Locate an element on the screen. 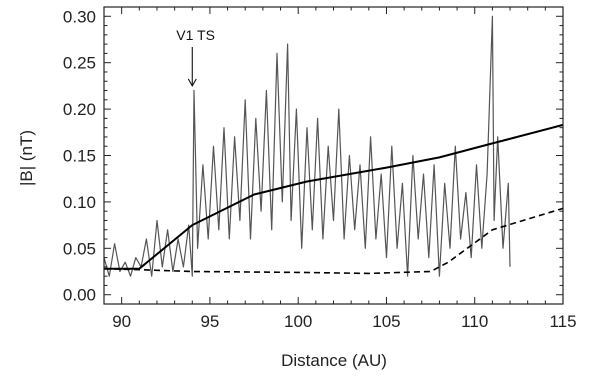 The image size is (600, 378). x-tick-label: 95 is located at coordinates (209, 321).